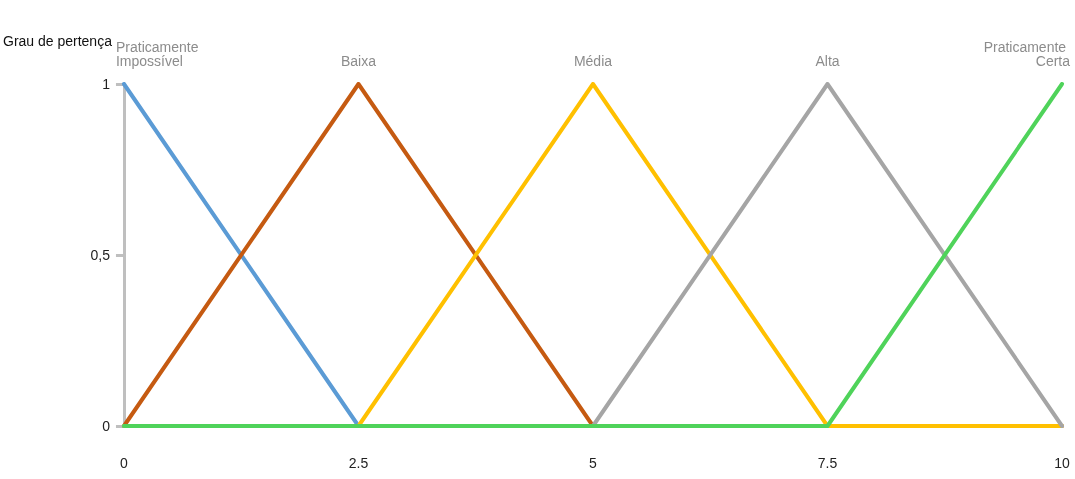 The height and width of the screenshot is (479, 1075). What do you see at coordinates (100, 255) in the screenshot?
I see `y-tick-label: 0,5` at bounding box center [100, 255].